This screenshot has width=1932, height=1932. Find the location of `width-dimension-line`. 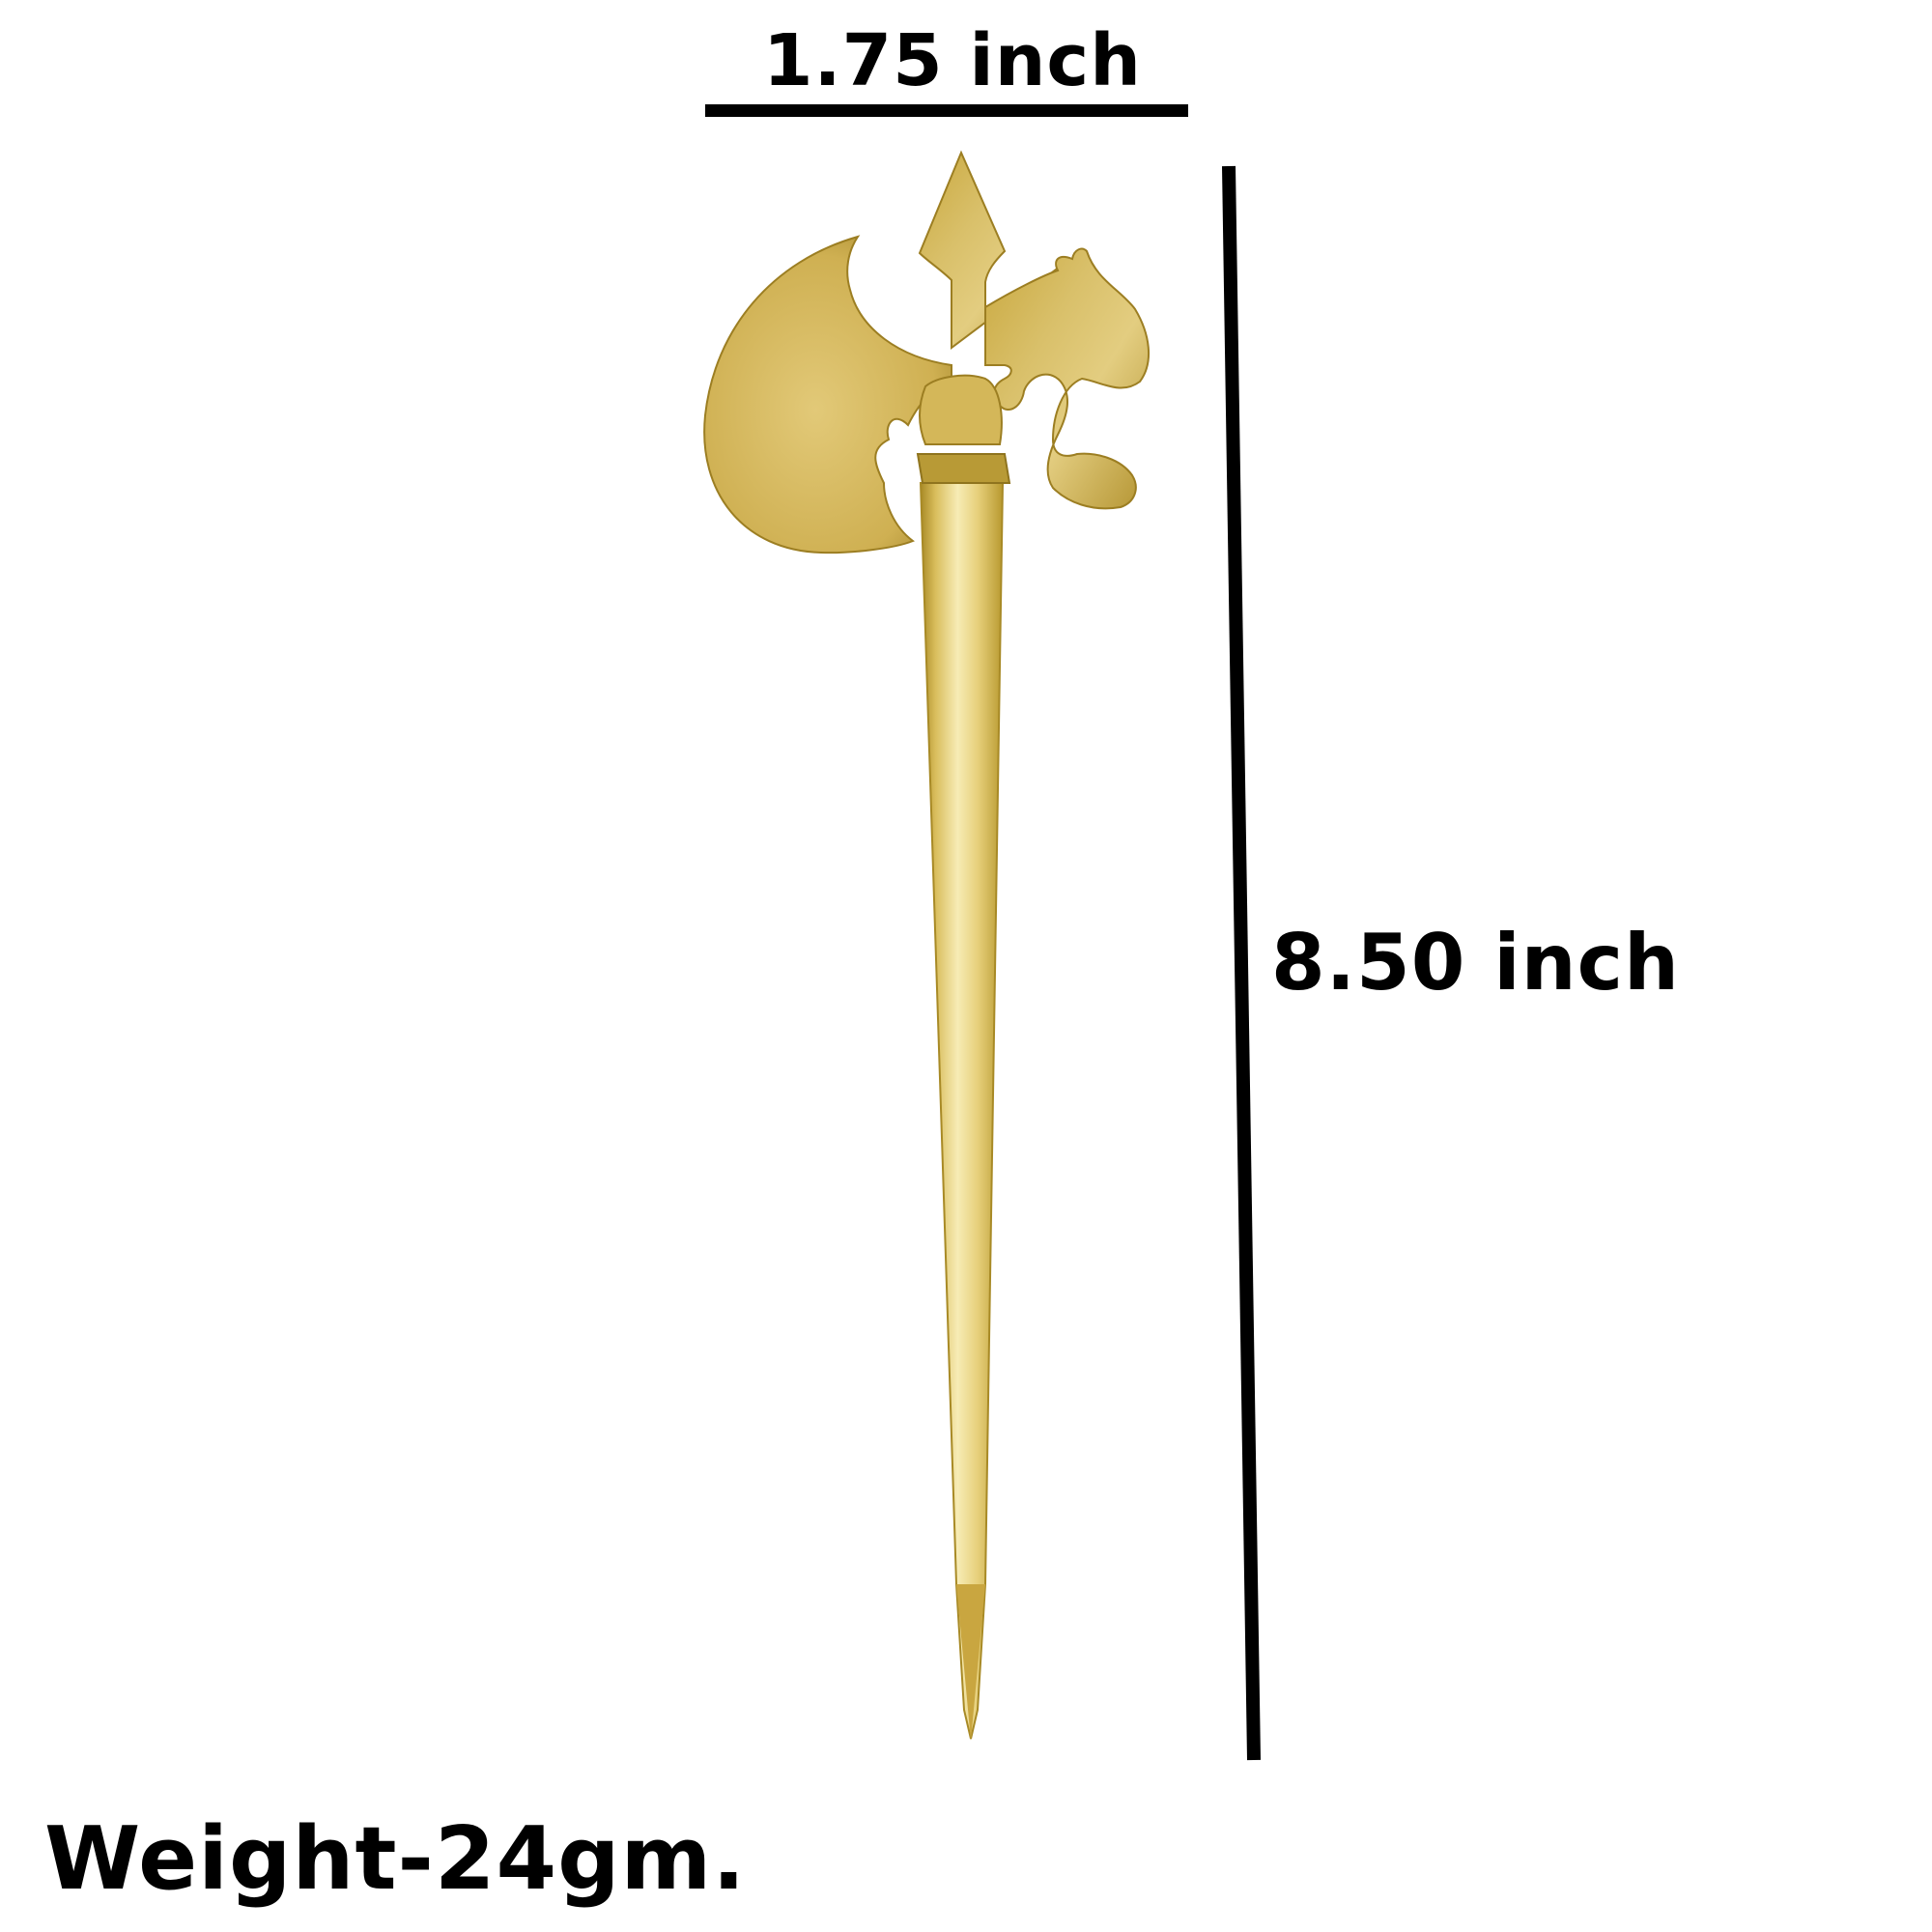

width-dimension-line is located at coordinates (946, 110).